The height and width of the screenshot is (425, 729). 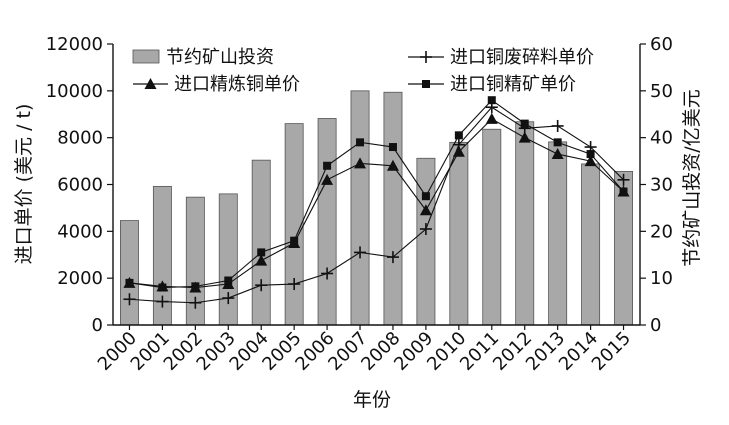 I want to click on point-s2-2007, so click(x=360, y=142).